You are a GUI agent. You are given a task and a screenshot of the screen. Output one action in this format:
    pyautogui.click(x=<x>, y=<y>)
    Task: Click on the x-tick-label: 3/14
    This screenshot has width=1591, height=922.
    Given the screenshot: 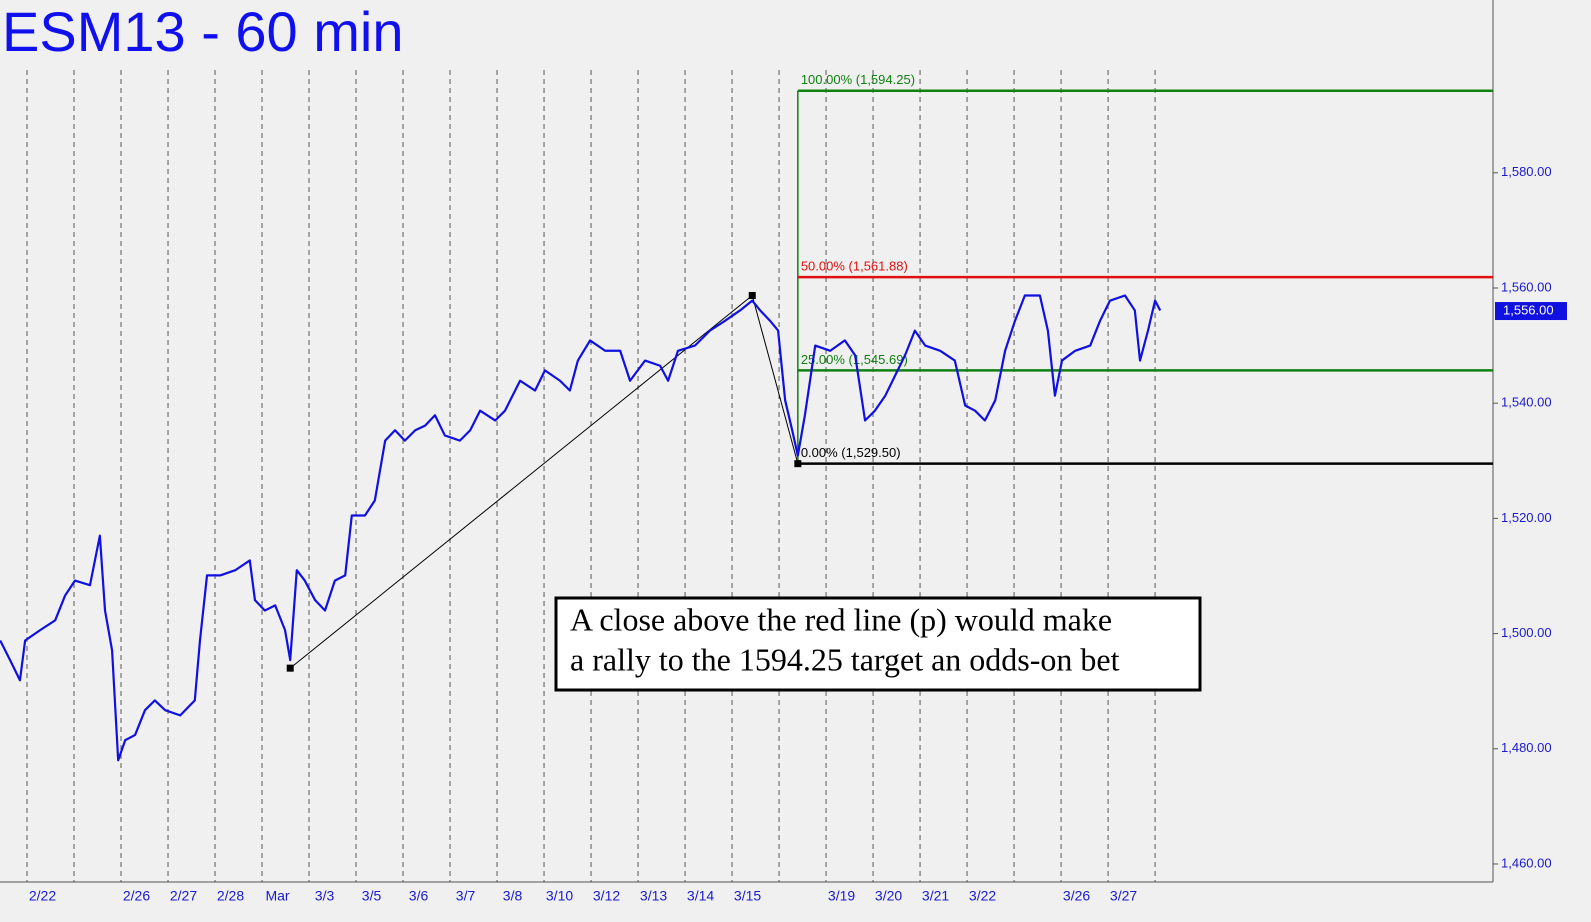 What is the action you would take?
    pyautogui.click(x=700, y=896)
    